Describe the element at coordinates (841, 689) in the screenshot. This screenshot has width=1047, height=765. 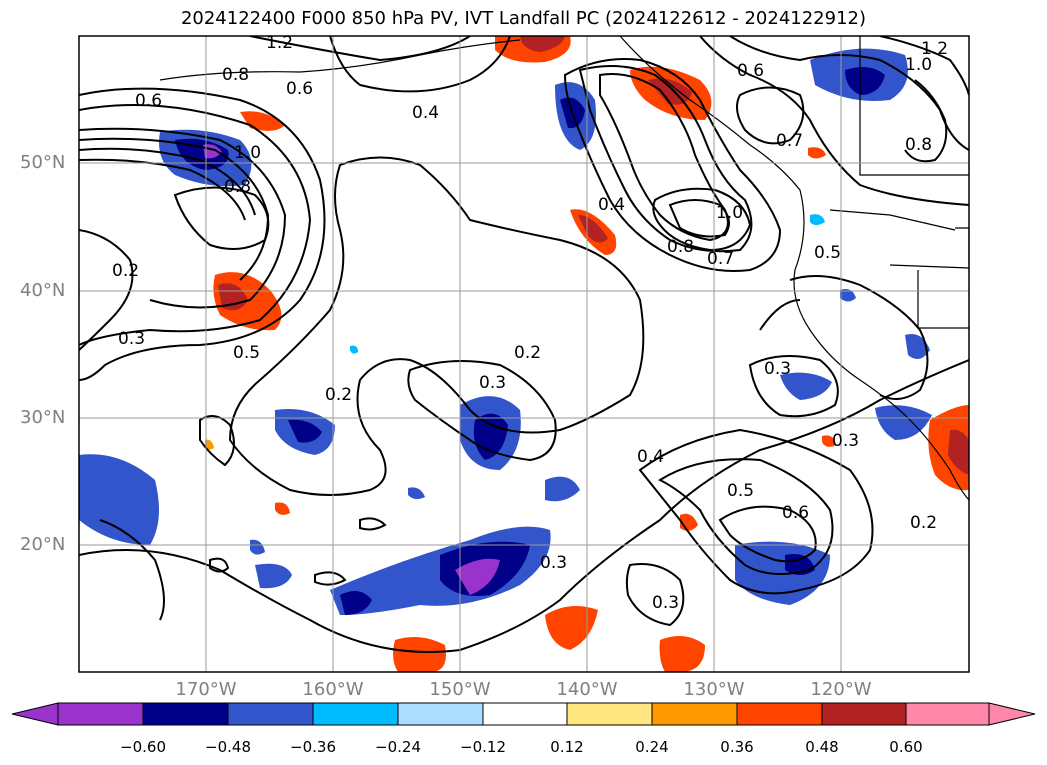
I see `lon-tick-label: 120°W` at that location.